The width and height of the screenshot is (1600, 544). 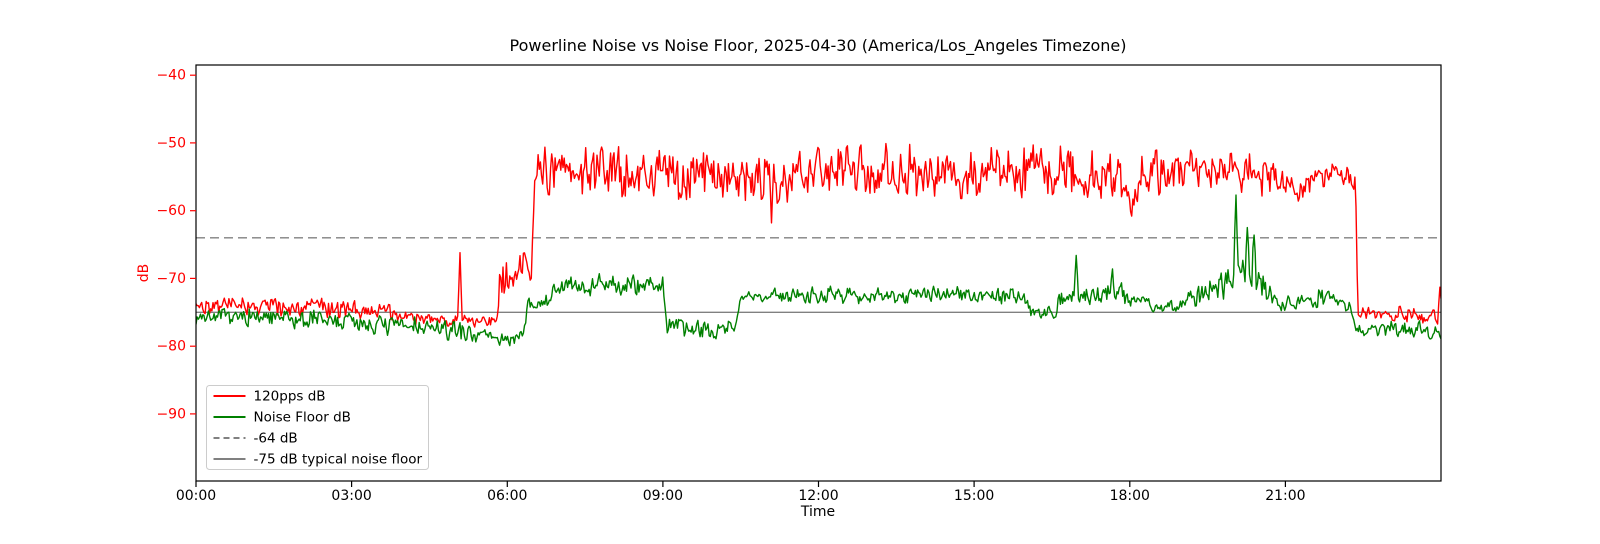 What do you see at coordinates (276, 439) in the screenshot?
I see `legend-entry-label: -64 dB` at bounding box center [276, 439].